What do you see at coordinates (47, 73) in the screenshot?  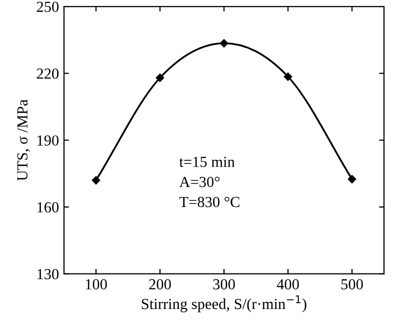 I see `y-tick-label: 220` at bounding box center [47, 73].